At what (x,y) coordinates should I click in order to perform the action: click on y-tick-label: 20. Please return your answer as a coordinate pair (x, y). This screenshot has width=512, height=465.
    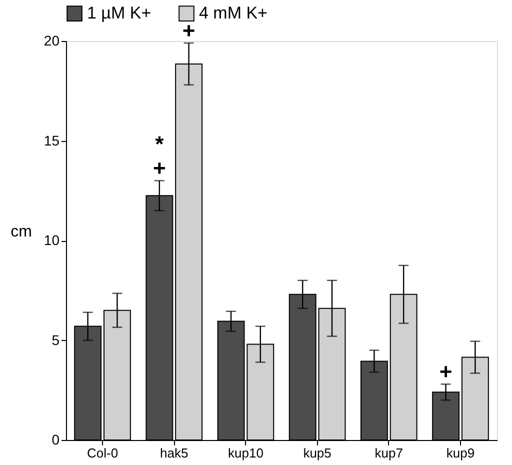
    Looking at the image, I should click on (52, 40).